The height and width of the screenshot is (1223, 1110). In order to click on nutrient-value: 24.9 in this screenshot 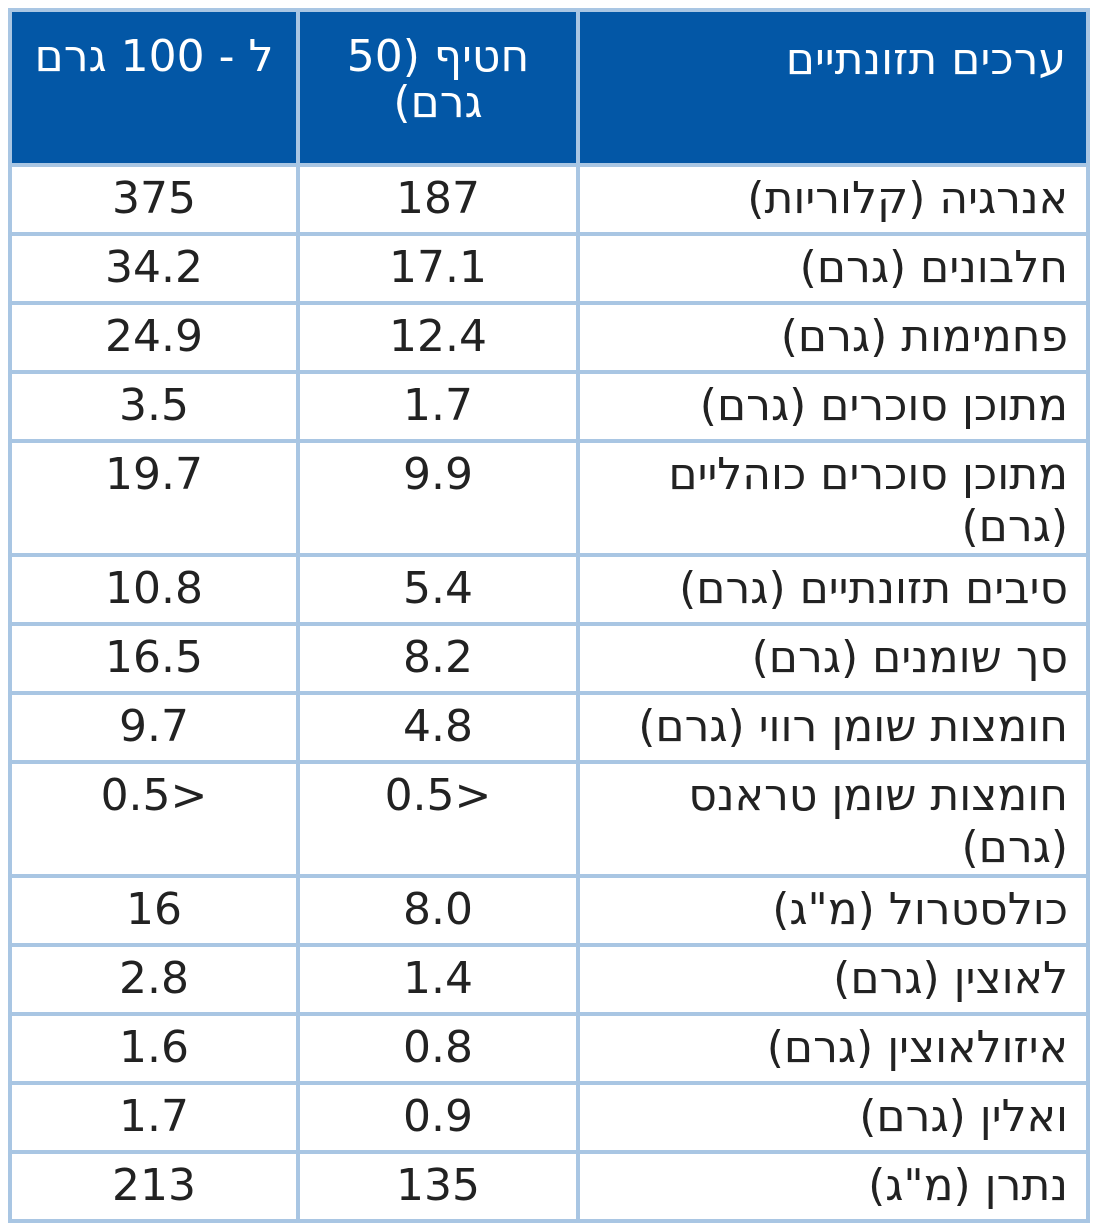, I will do `click(154, 337)`.